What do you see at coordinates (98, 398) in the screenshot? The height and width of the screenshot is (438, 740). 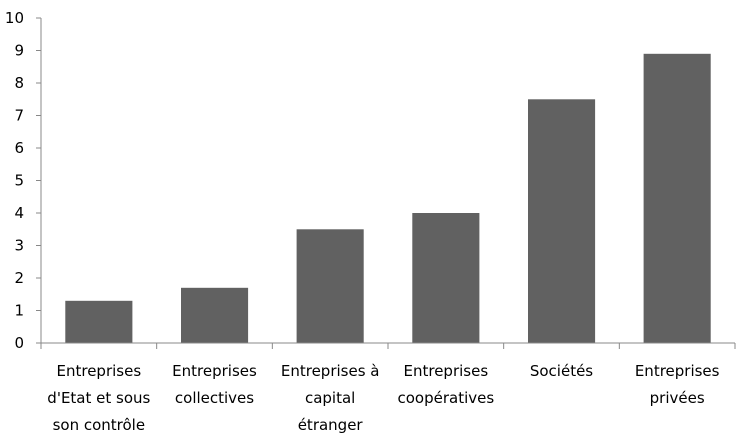 I see `x-category-label-1-line-2: d'Etat et sous` at bounding box center [98, 398].